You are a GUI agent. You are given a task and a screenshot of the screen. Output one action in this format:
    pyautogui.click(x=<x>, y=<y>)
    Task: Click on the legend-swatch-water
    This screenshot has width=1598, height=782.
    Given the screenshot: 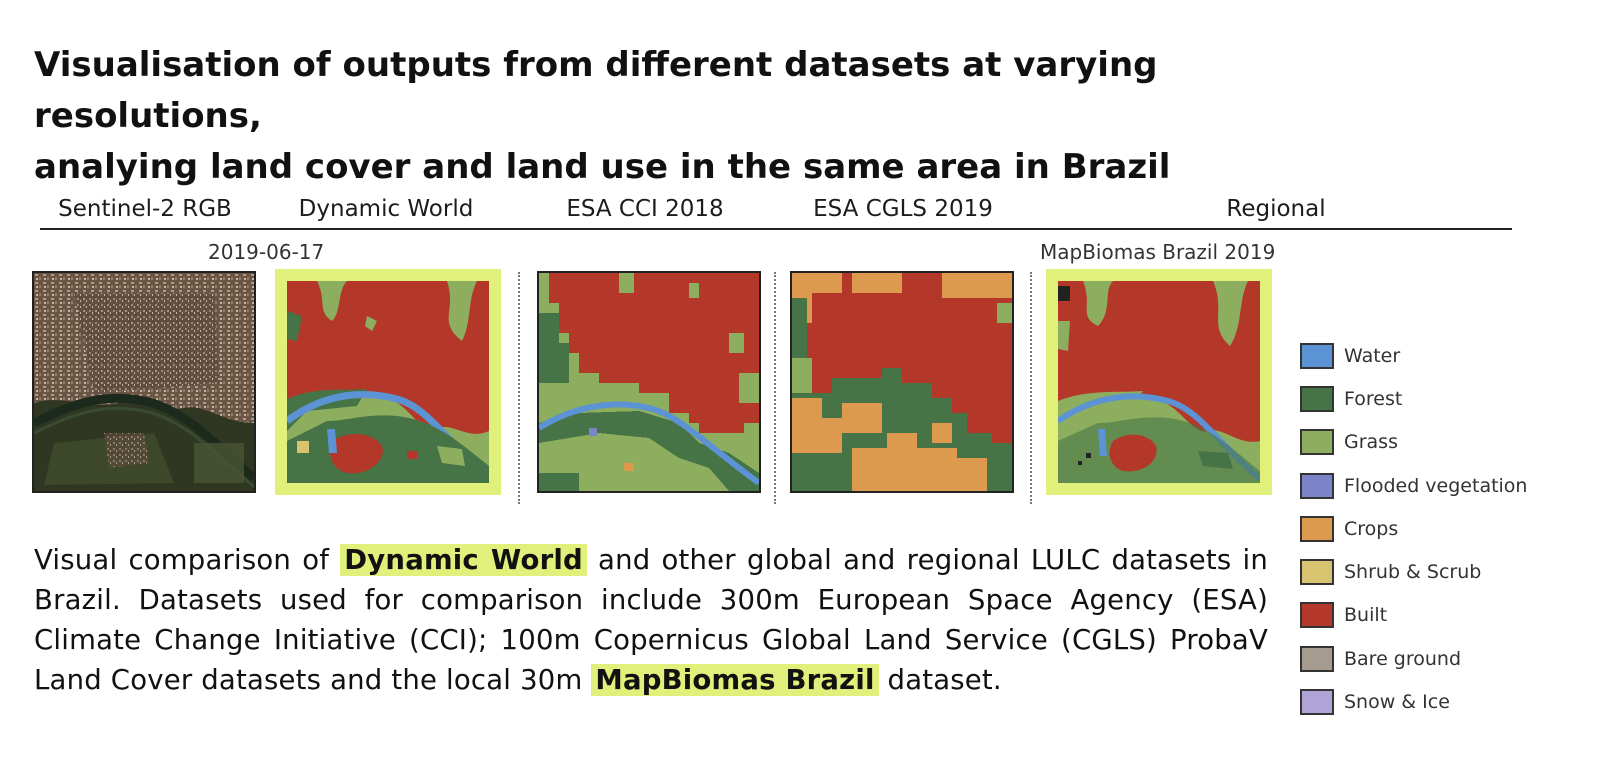 What is the action you would take?
    pyautogui.click(x=1317, y=355)
    